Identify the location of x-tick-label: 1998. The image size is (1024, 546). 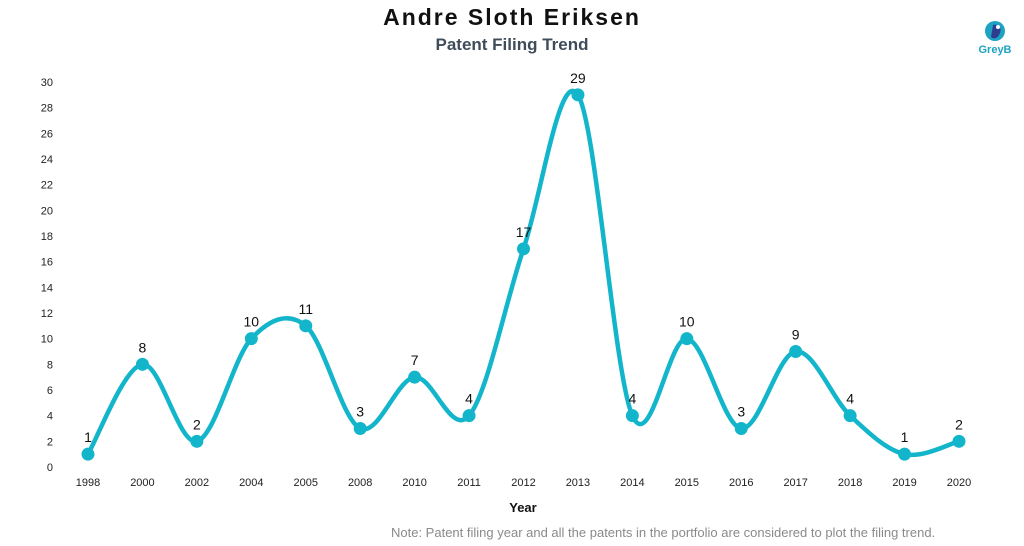
(88, 483).